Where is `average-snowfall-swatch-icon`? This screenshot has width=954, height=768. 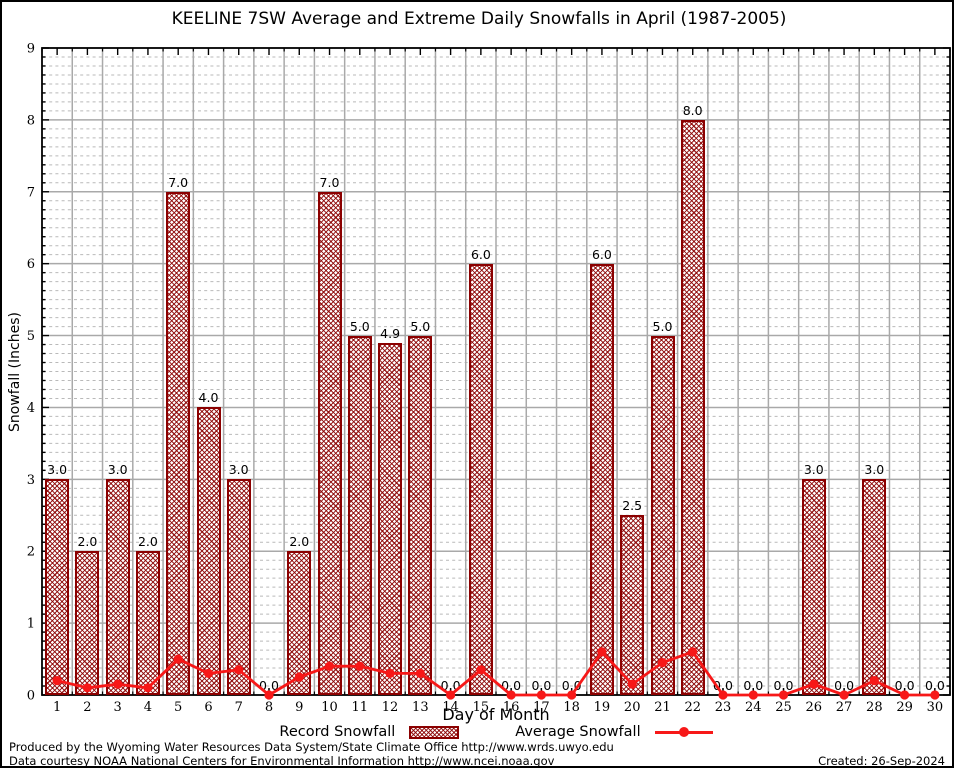 average-snowfall-swatch-icon is located at coordinates (683, 732).